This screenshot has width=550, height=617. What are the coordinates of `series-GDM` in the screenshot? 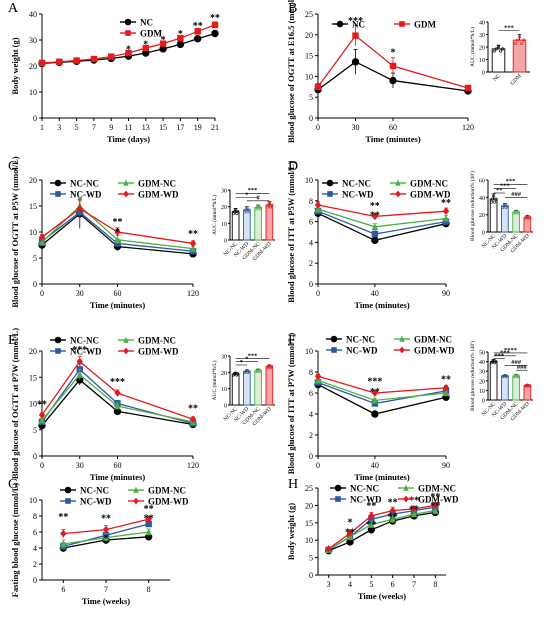 It's located at (393, 58).